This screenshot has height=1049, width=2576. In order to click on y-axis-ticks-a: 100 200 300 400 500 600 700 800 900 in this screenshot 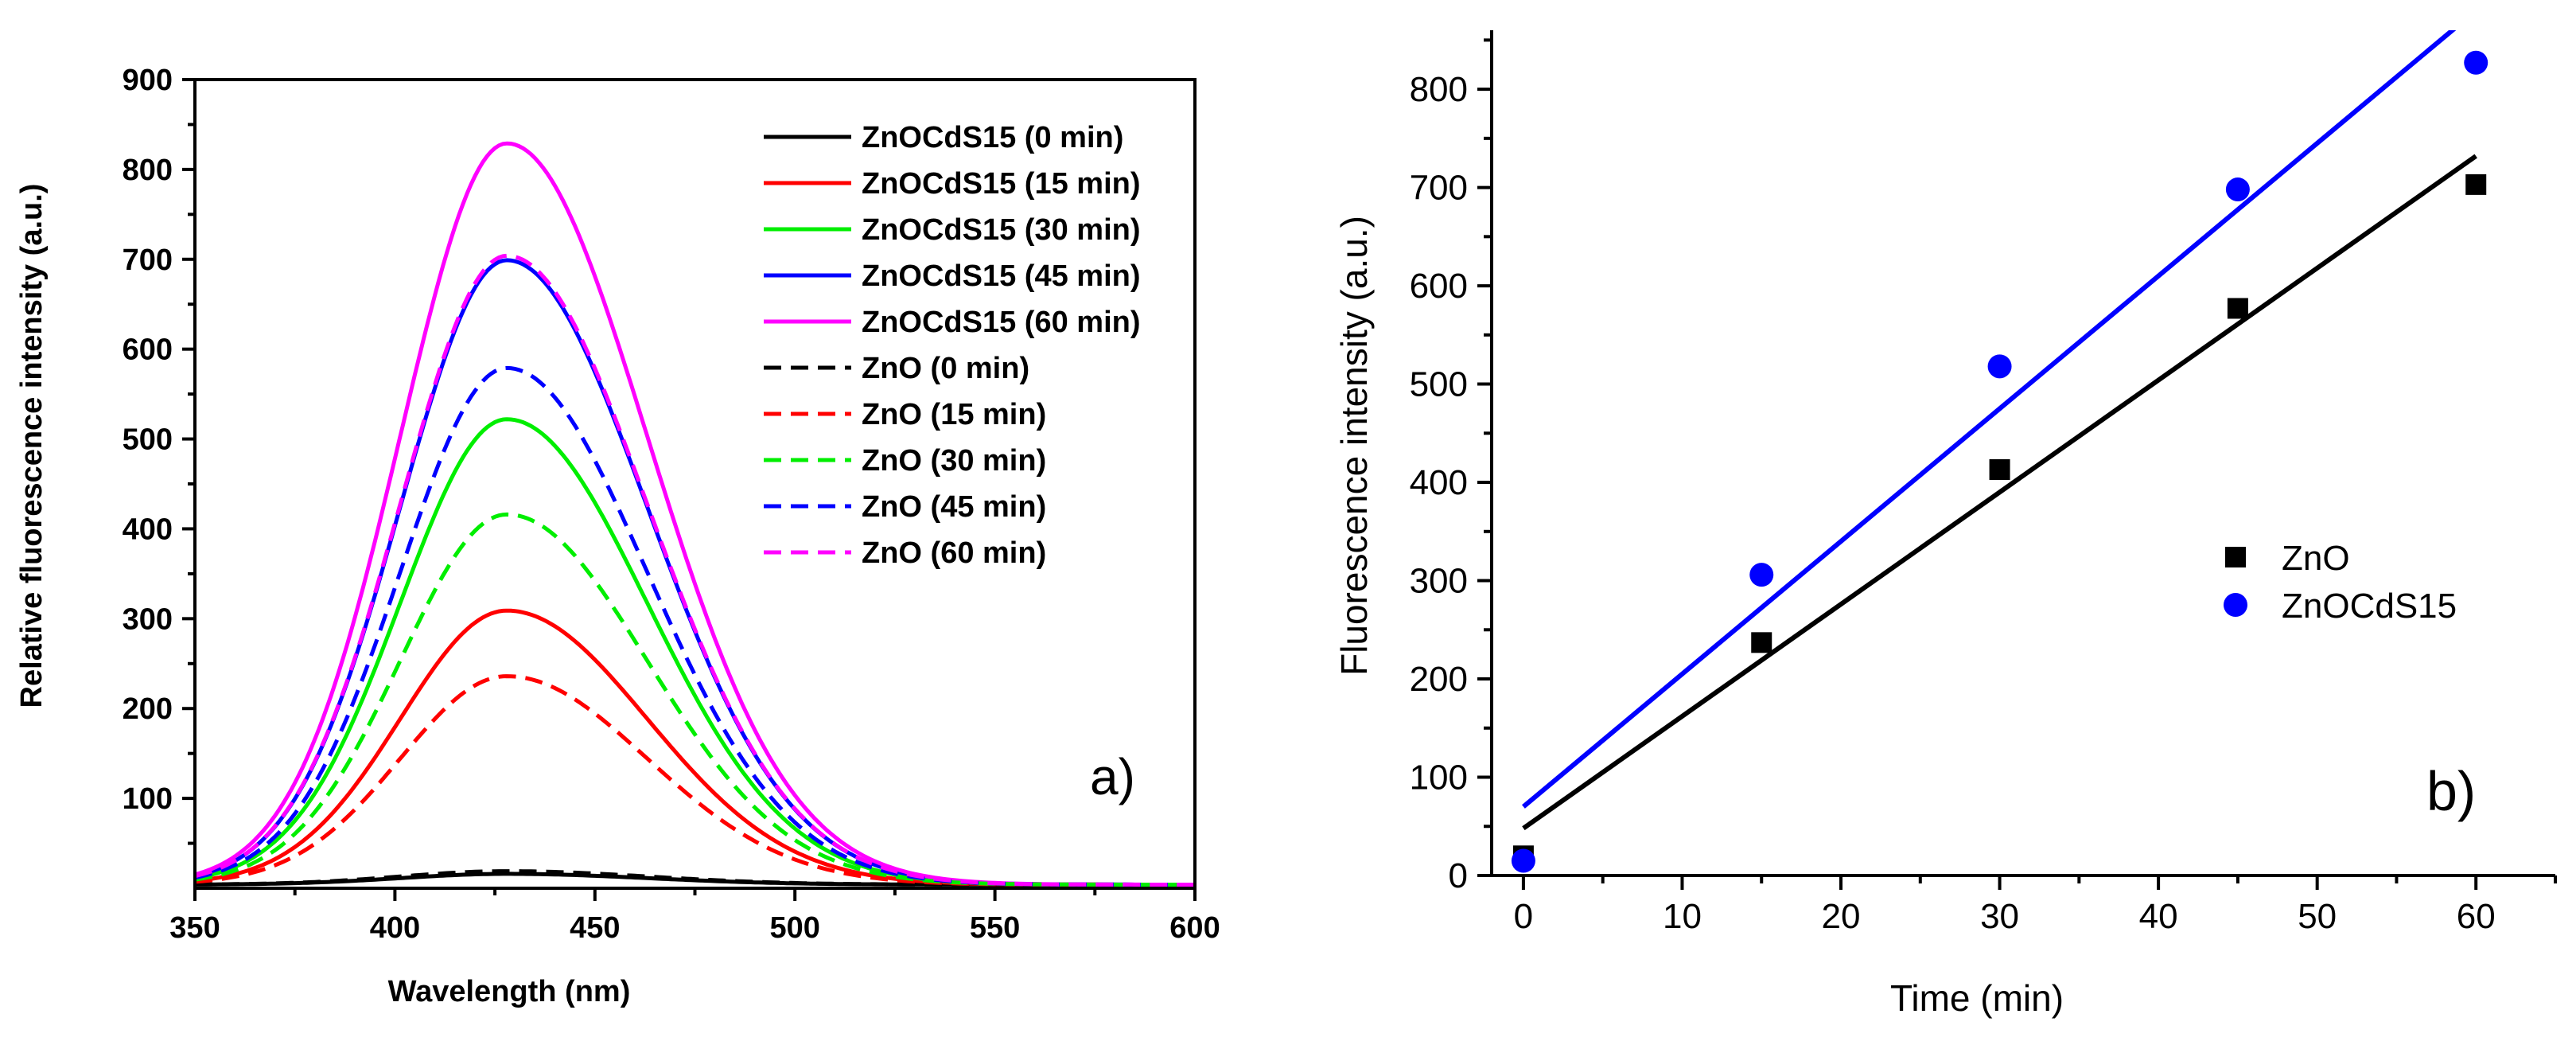, I will do `click(159, 455)`.